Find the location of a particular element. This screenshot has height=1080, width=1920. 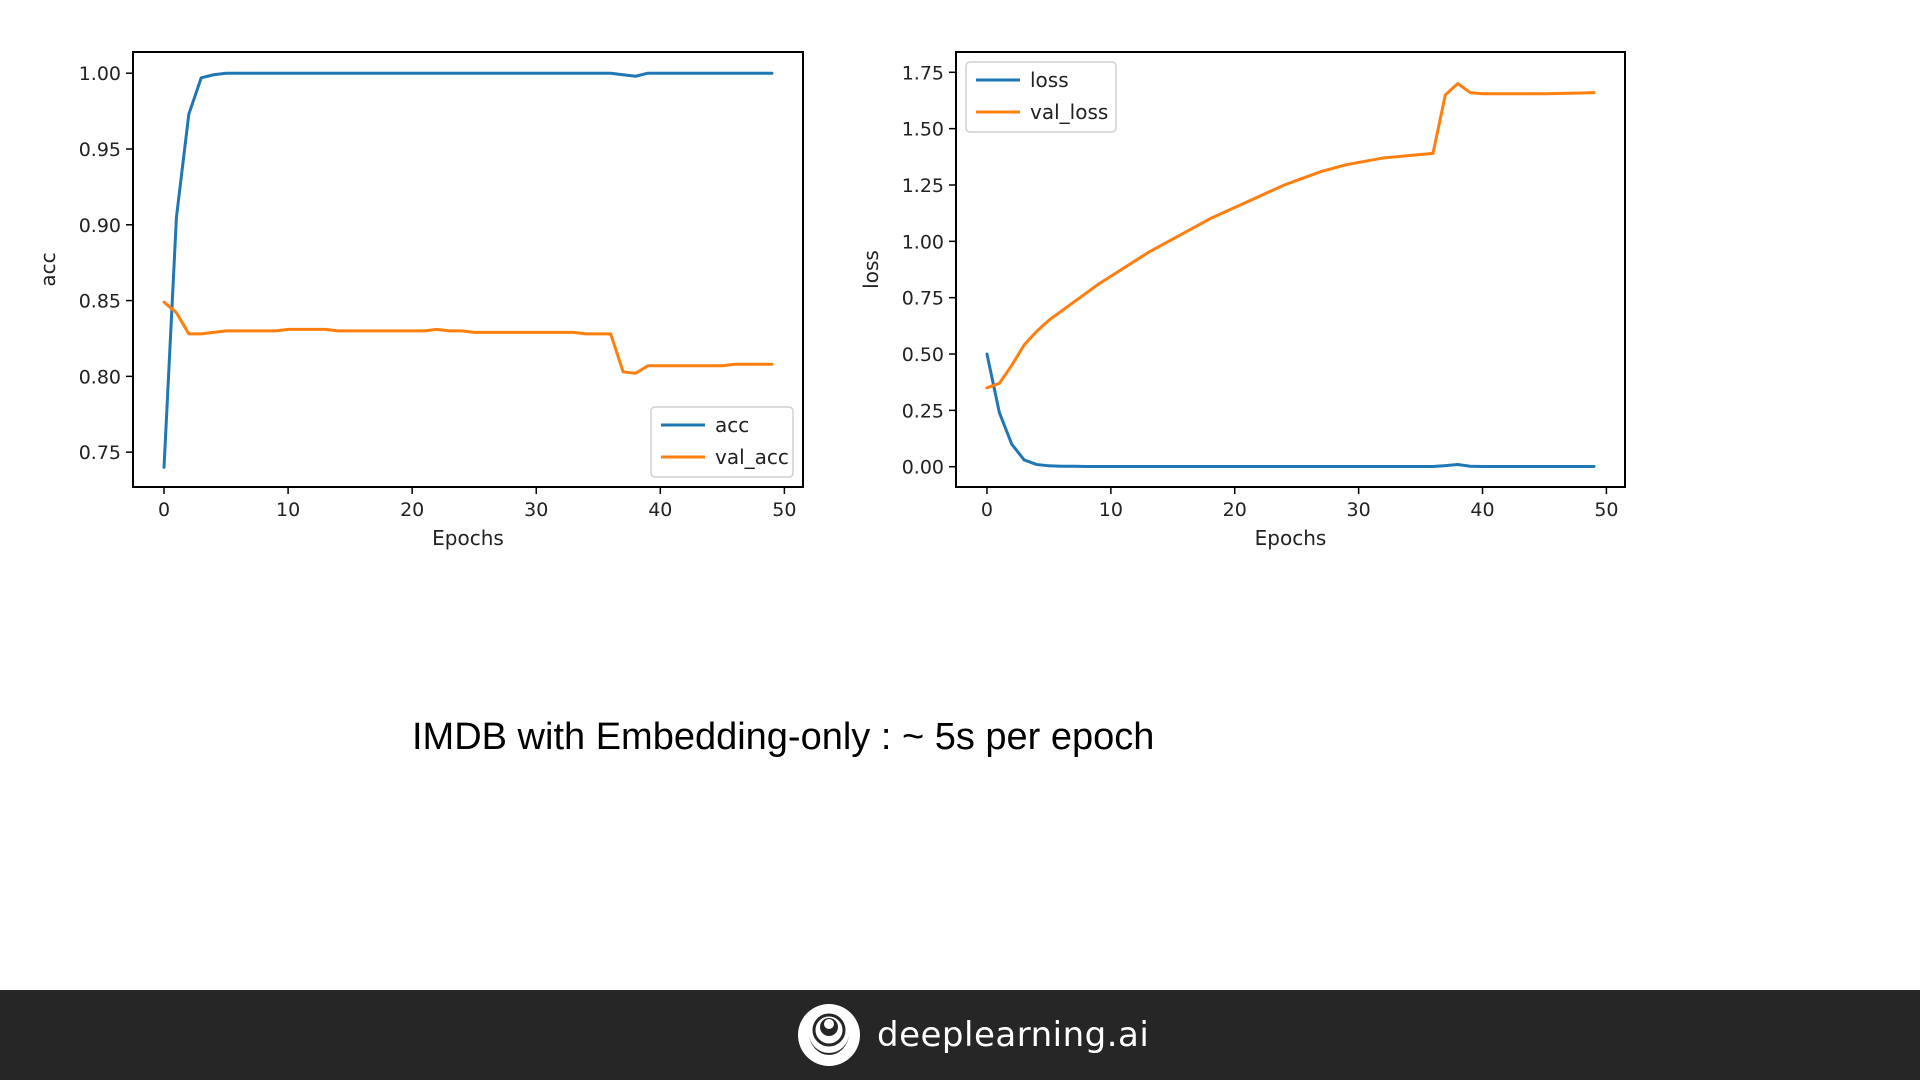

series-line-val-acc is located at coordinates (468, 337).